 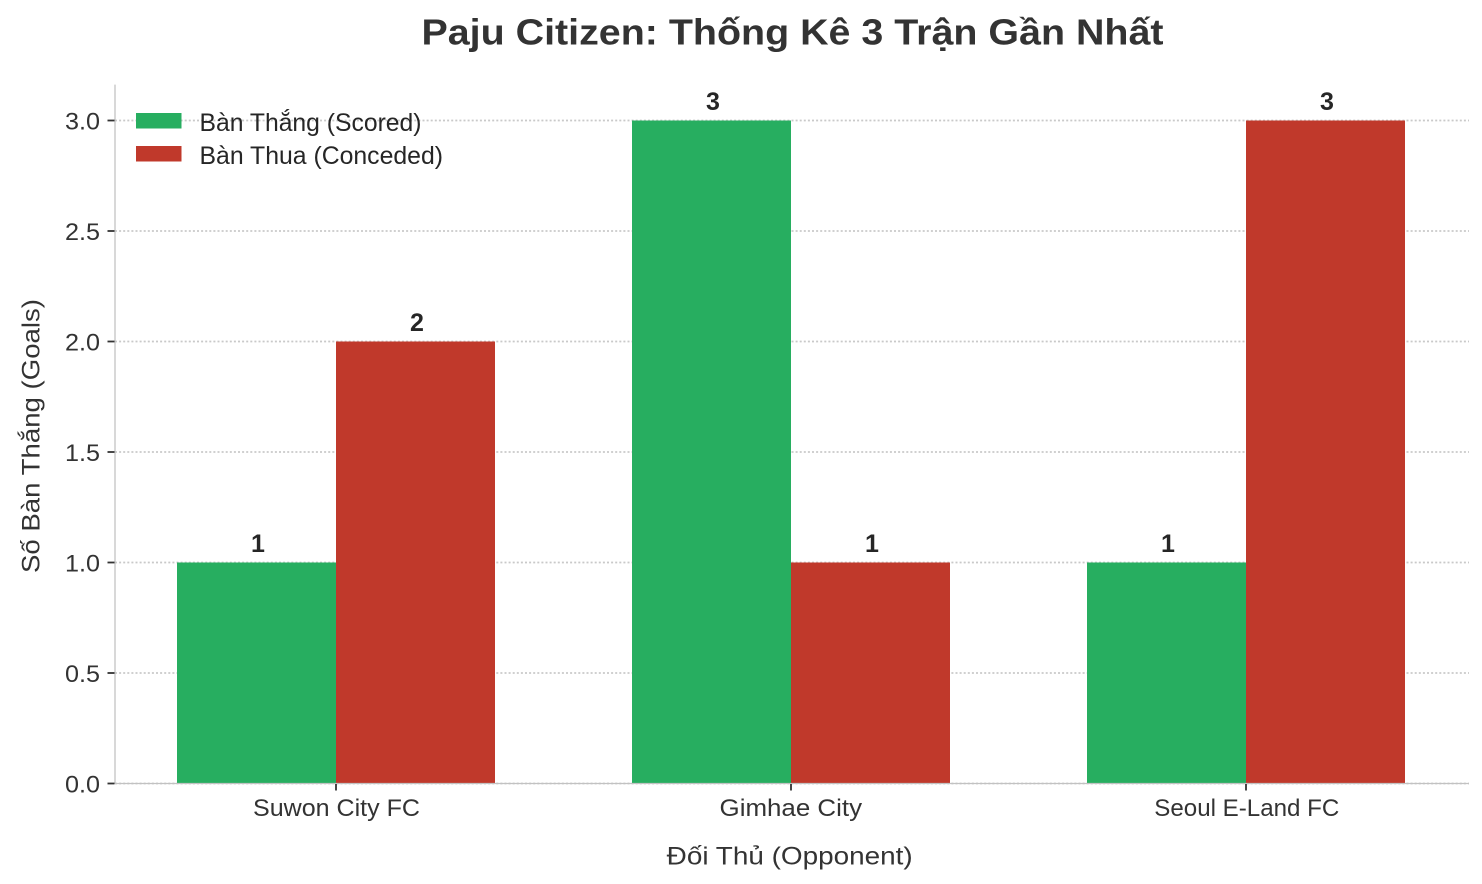 I want to click on svg-text:Paju Citizen: Thống Kê 3 Trận: Paju Citizen: Thống Kê 3 Trận Gần Nhất, so click(x=793, y=32).